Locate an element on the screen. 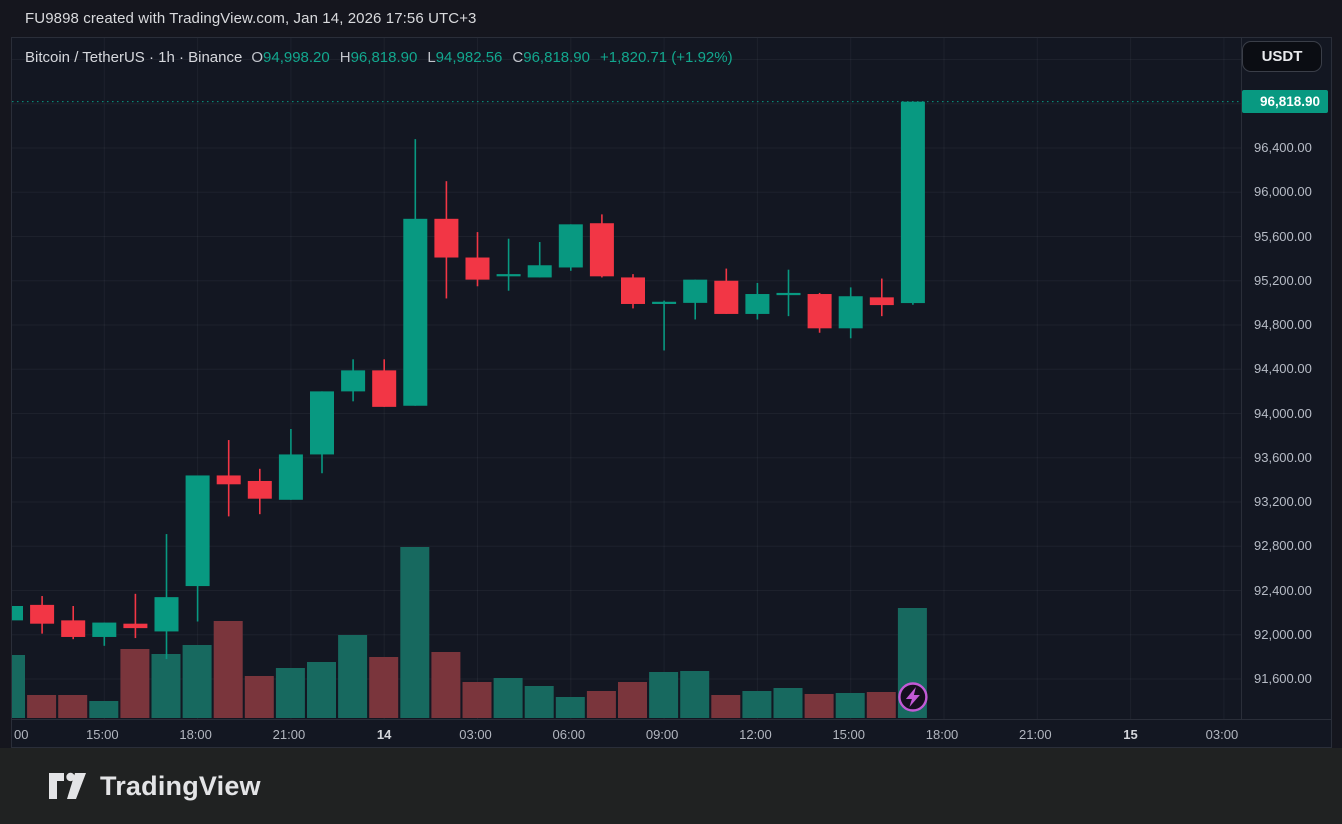 The width and height of the screenshot is (1342, 824). open-value: 94,998.20 is located at coordinates (296, 57).